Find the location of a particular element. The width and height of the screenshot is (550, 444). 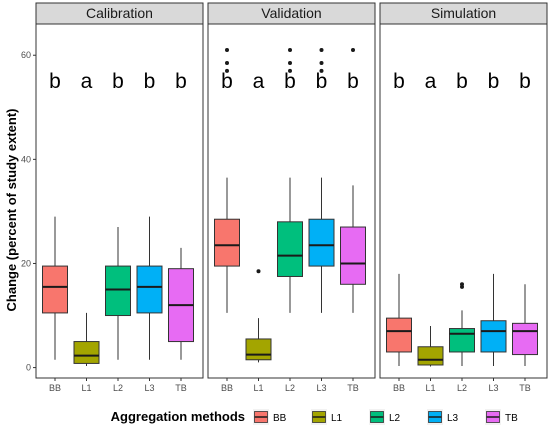

legend-item-bb: BB is located at coordinates (270, 417).